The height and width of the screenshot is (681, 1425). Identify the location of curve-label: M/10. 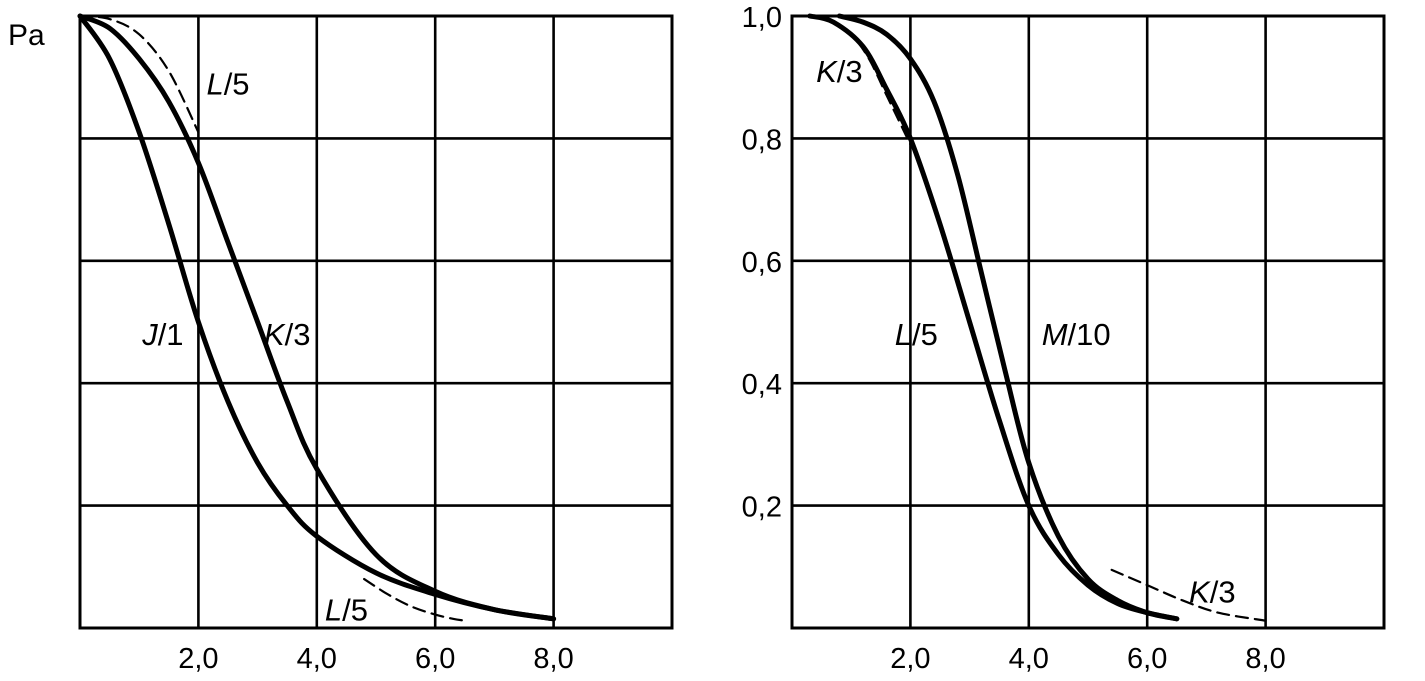
(1076, 334).